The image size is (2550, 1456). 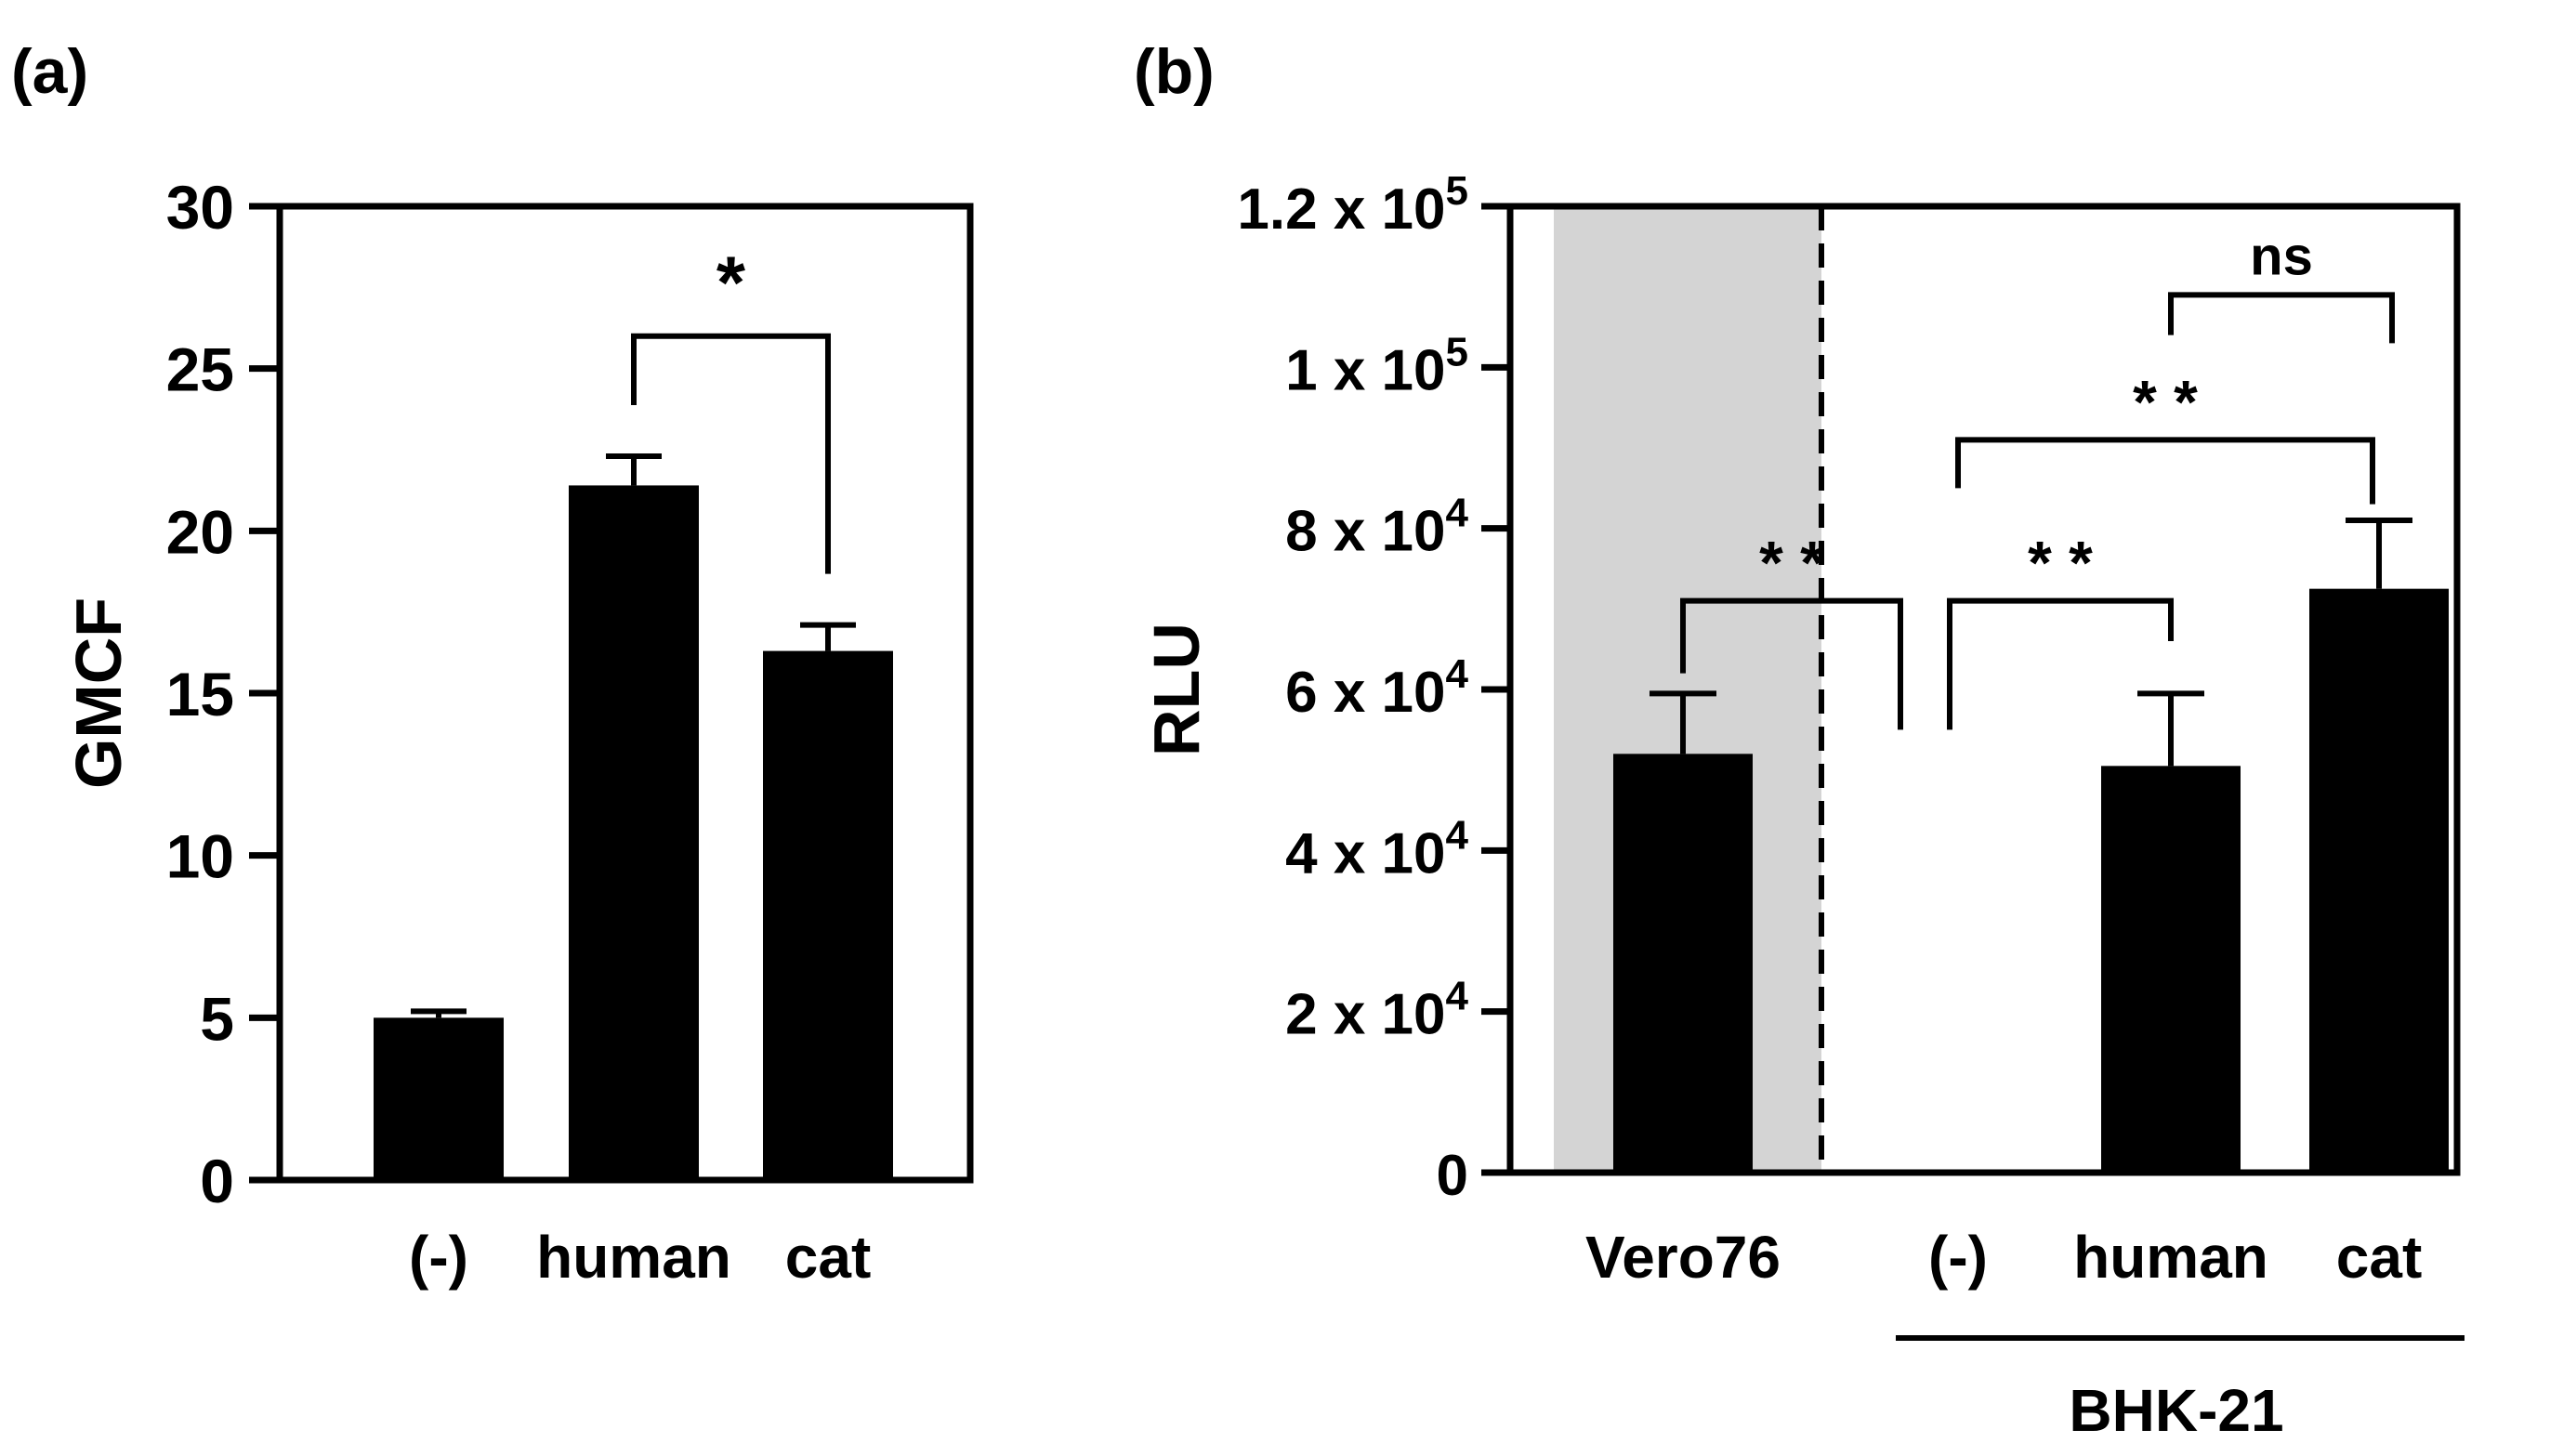 I want to click on panel-a-y-tick-label: 25, so click(x=200, y=369).